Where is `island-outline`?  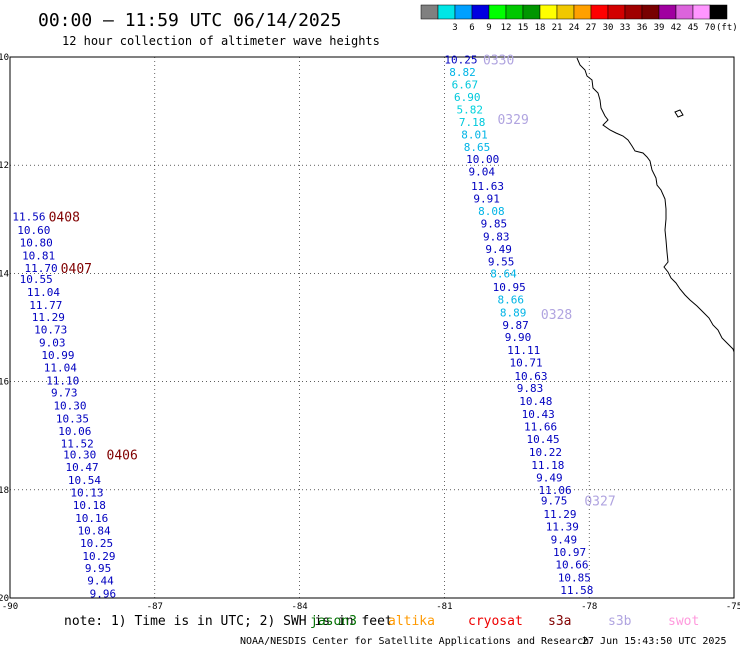
island-outline is located at coordinates (679, 113).